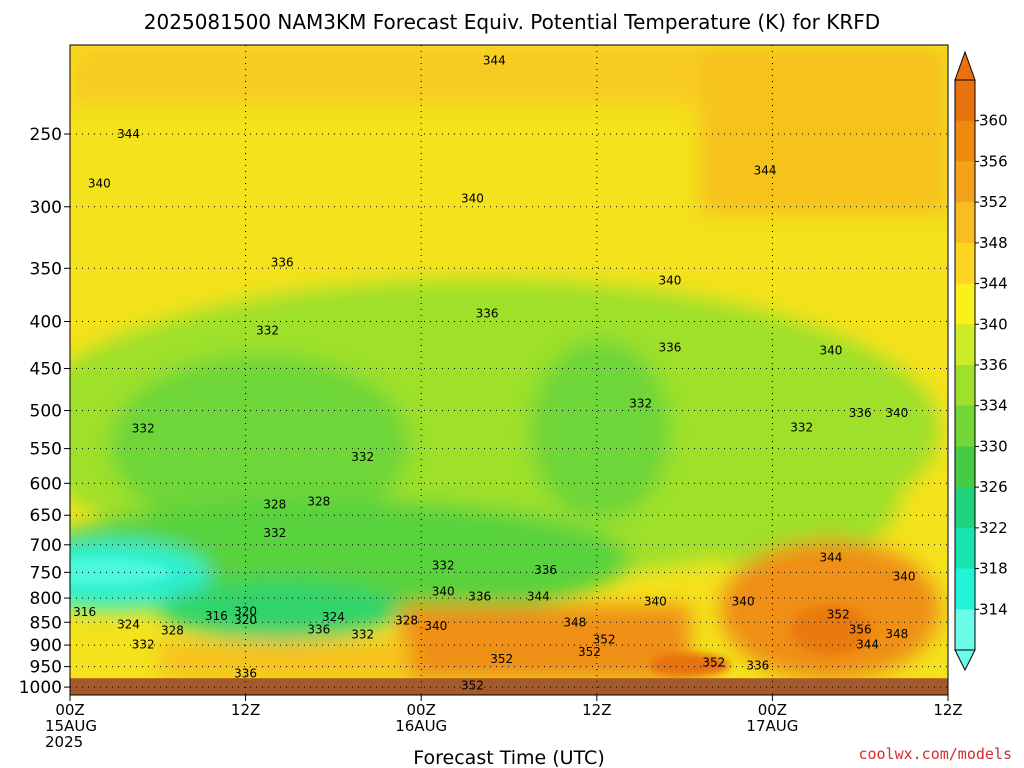  What do you see at coordinates (993, 161) in the screenshot?
I see `colorbar-label: 356` at bounding box center [993, 161].